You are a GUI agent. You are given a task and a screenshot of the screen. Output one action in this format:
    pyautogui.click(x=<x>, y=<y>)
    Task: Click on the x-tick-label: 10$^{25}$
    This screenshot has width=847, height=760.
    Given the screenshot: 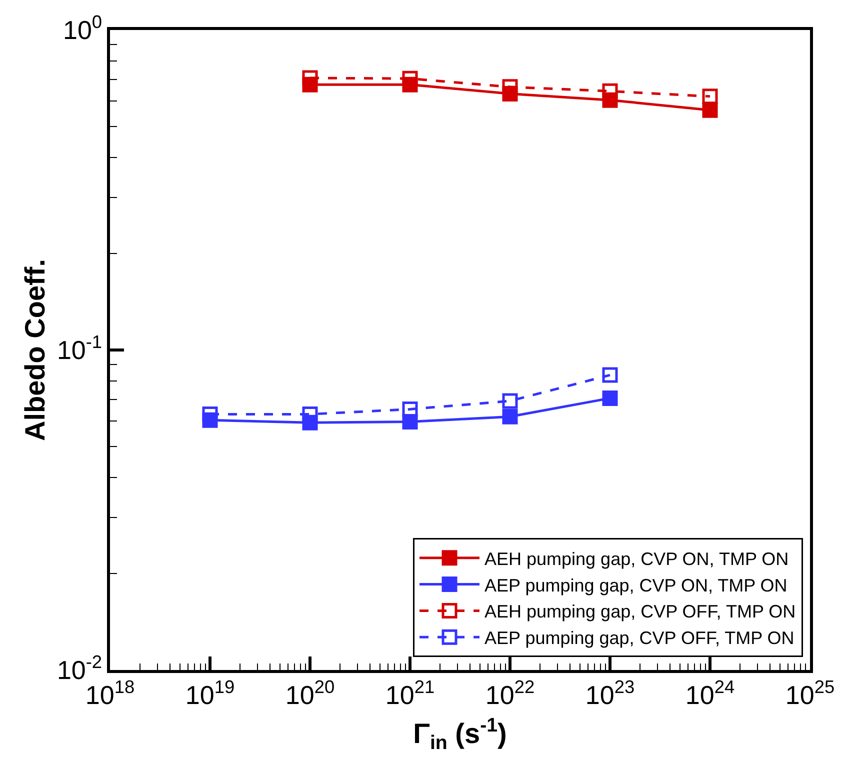 What is the action you would take?
    pyautogui.click(x=810, y=693)
    